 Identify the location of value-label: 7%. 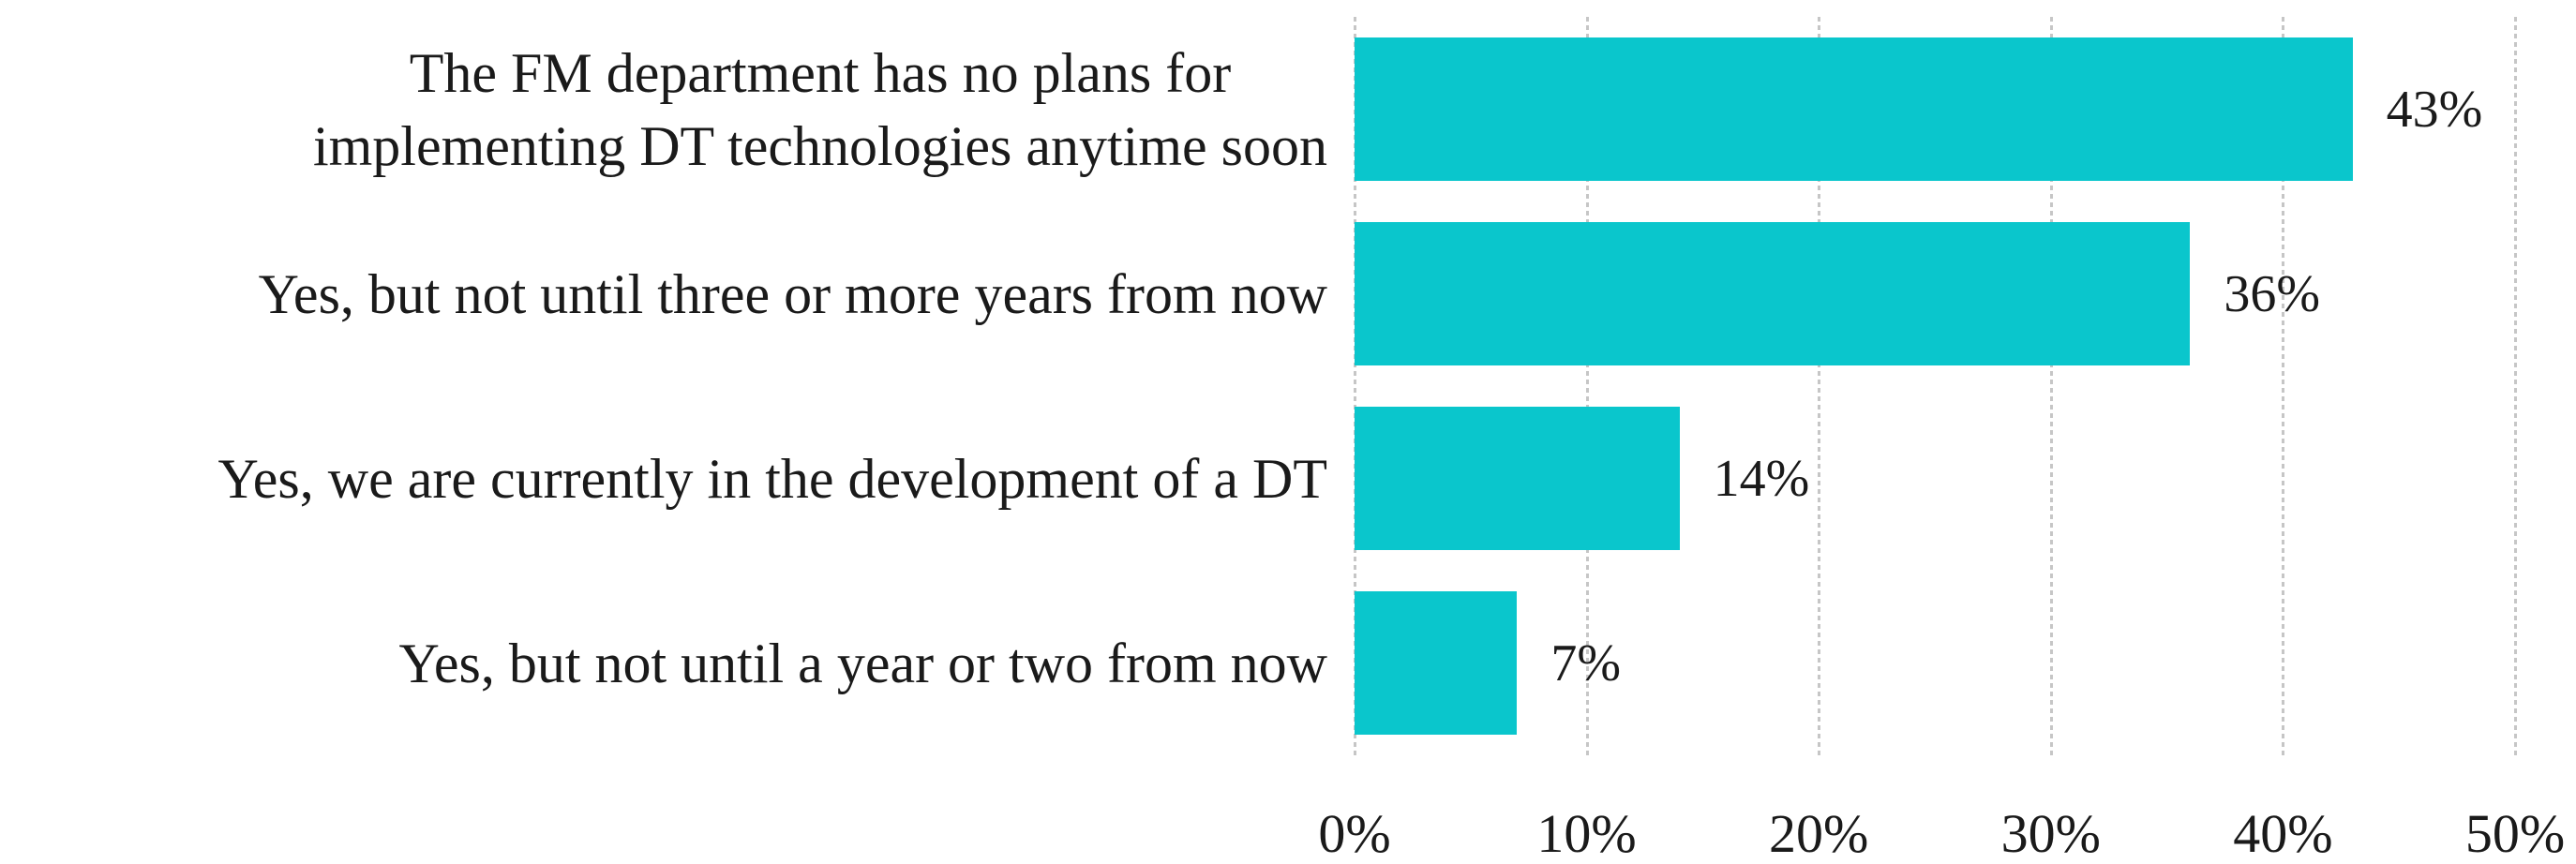
(1586, 663).